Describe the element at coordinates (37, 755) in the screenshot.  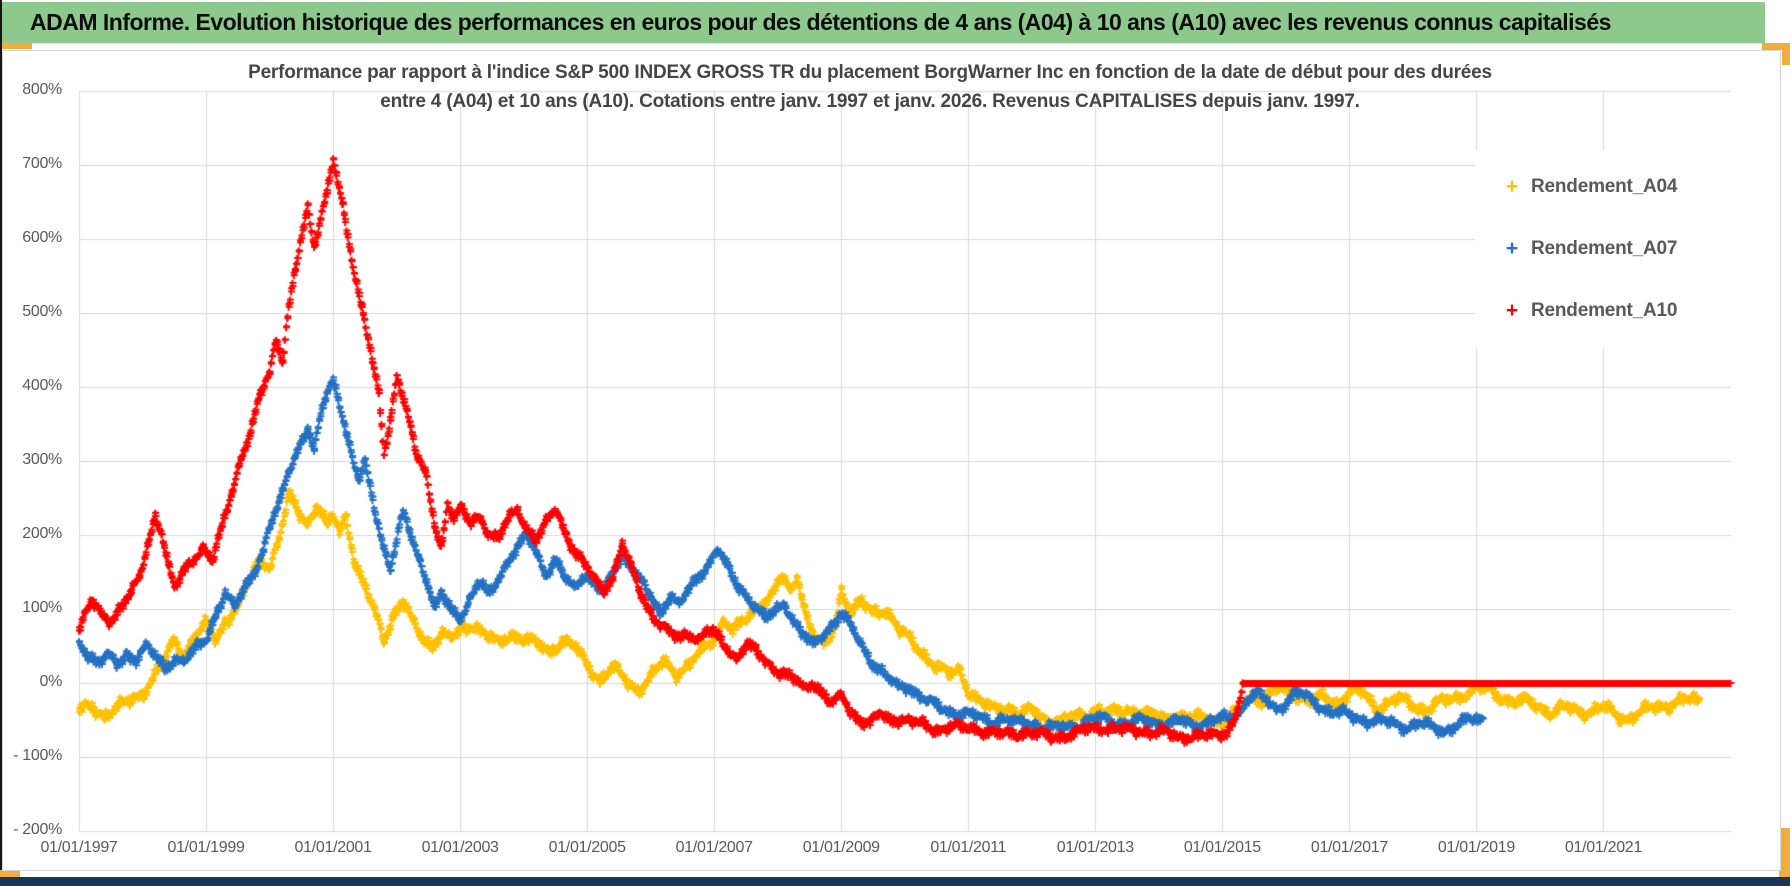
I see `y-tick-label: - 100%` at that location.